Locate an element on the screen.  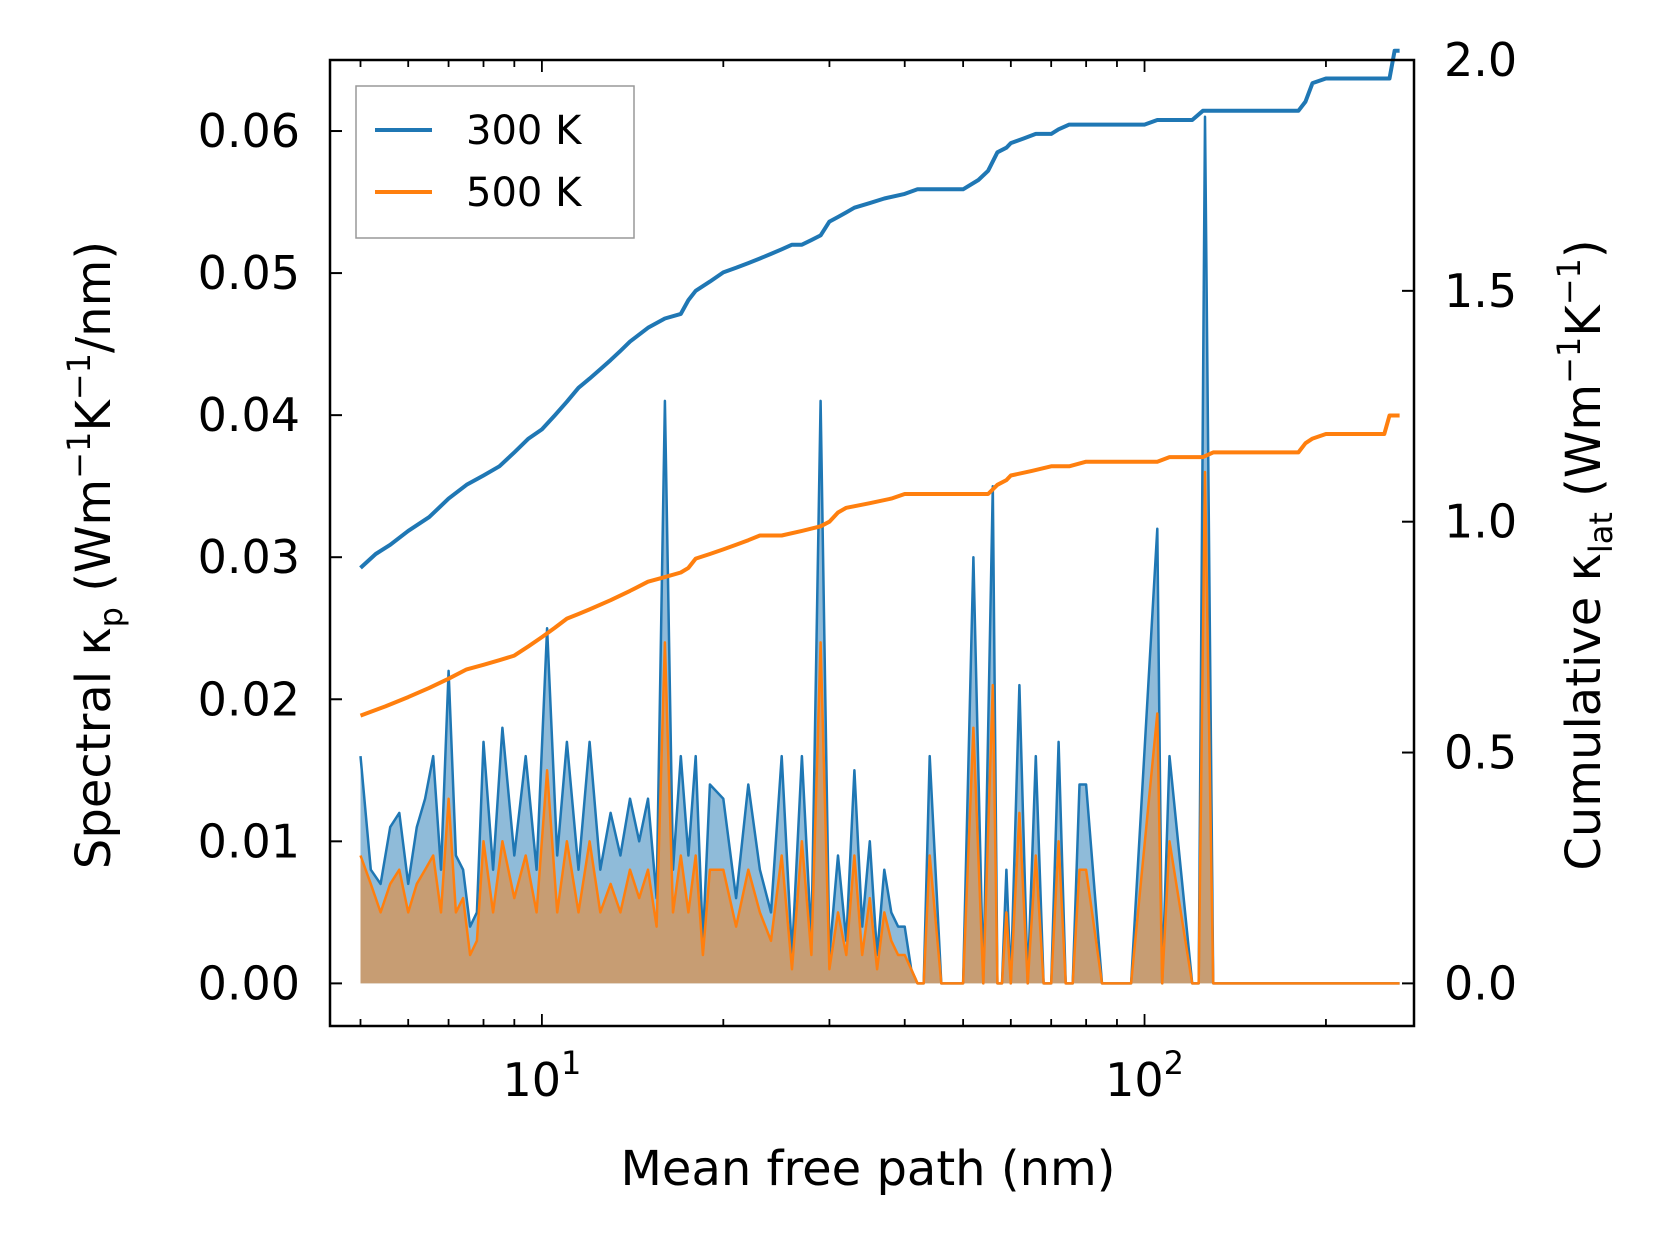
x-tick-label: 10² is located at coordinates (1144, 1075).